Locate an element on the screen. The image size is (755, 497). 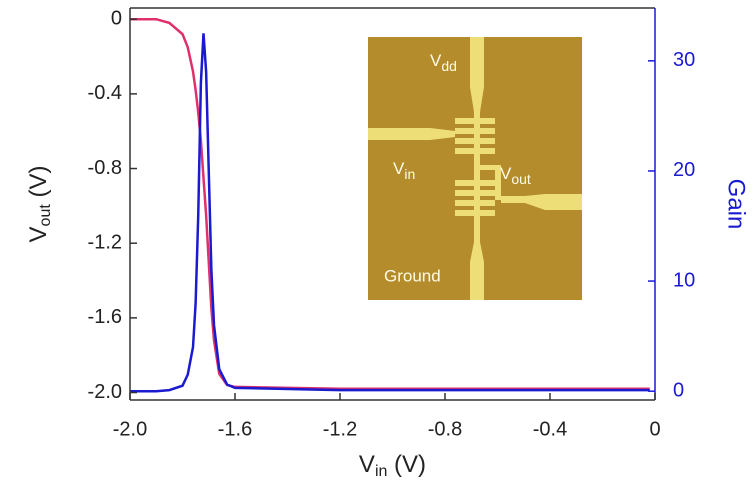
x-axis-title: Vin (V) is located at coordinates (392, 465).